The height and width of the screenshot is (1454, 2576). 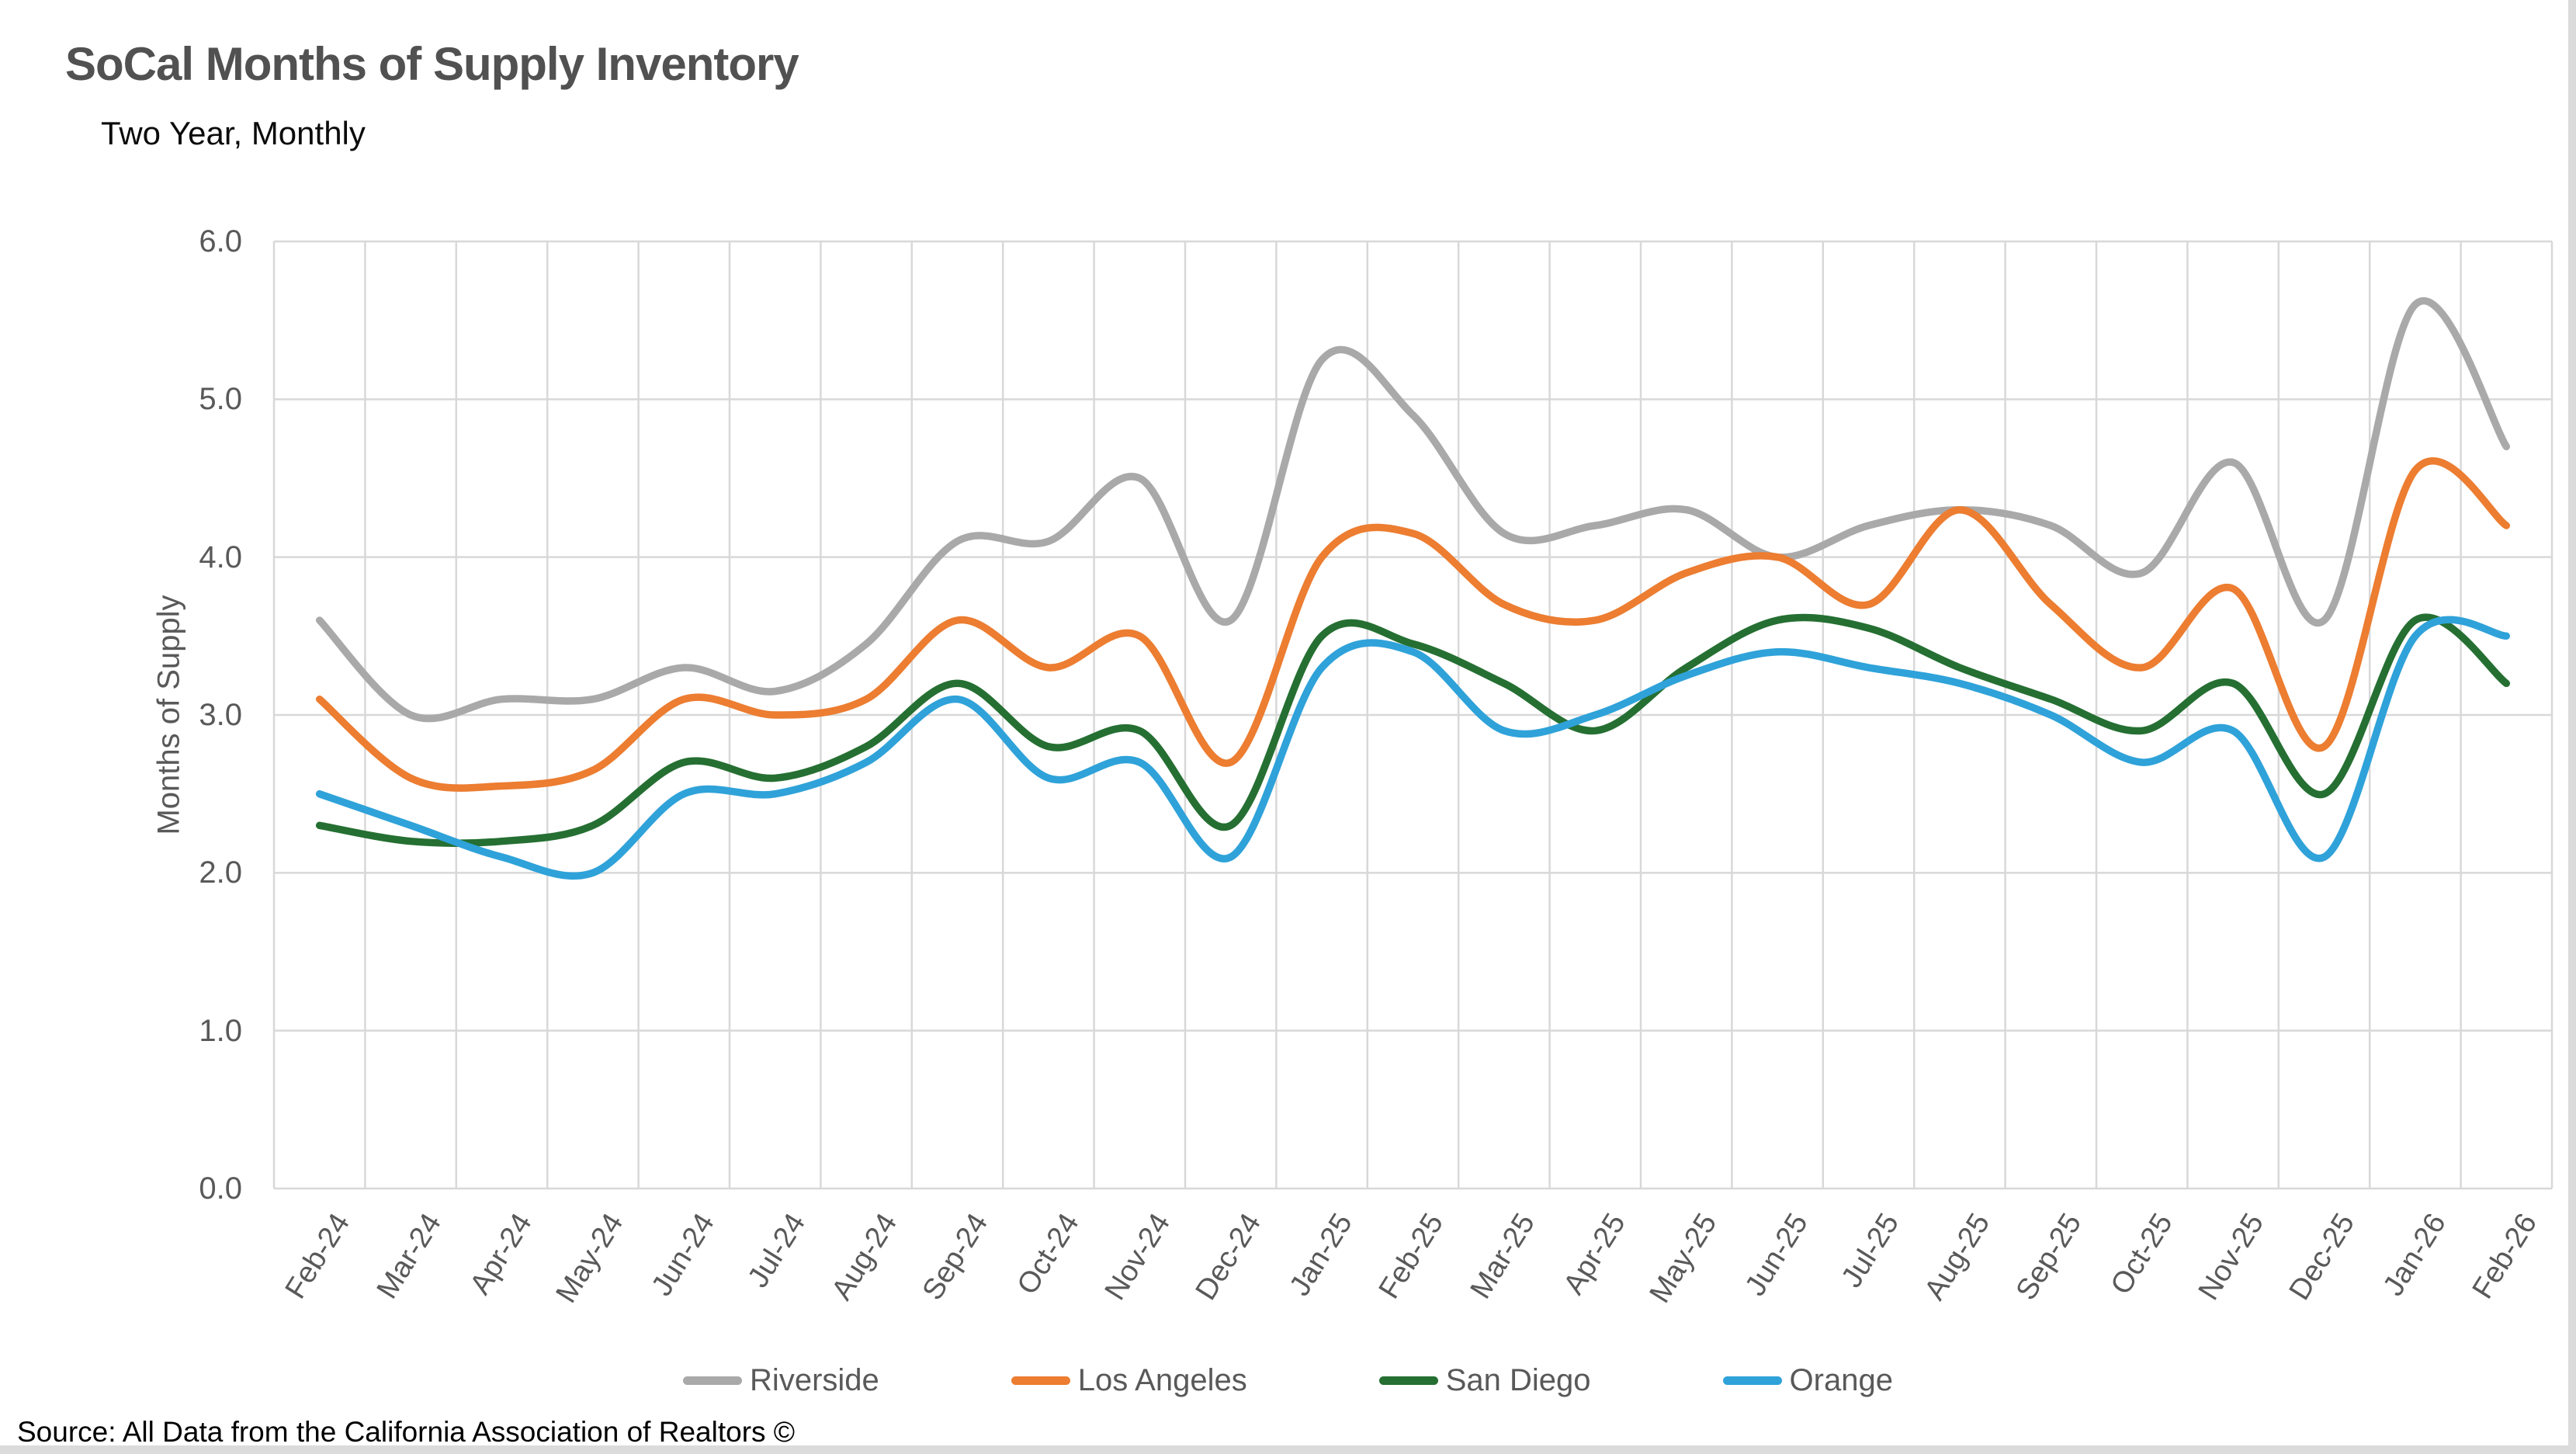 I want to click on legend-item-los-angeles: Los Angeles, so click(x=1129, y=1380).